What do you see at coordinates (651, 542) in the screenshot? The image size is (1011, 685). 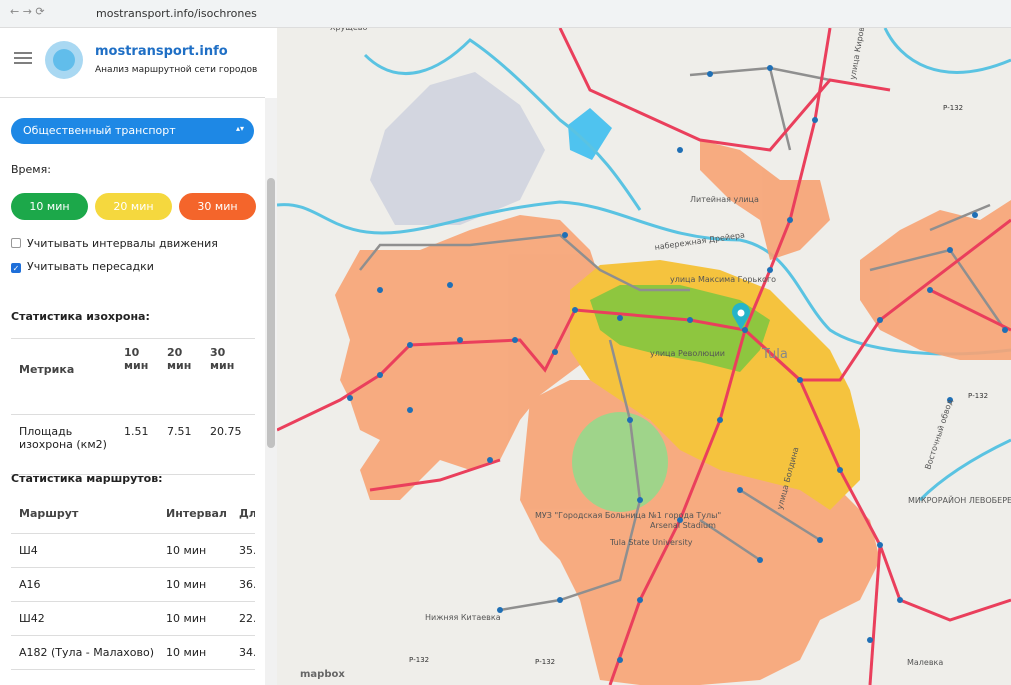 I see `map-label: Tula State University` at bounding box center [651, 542].